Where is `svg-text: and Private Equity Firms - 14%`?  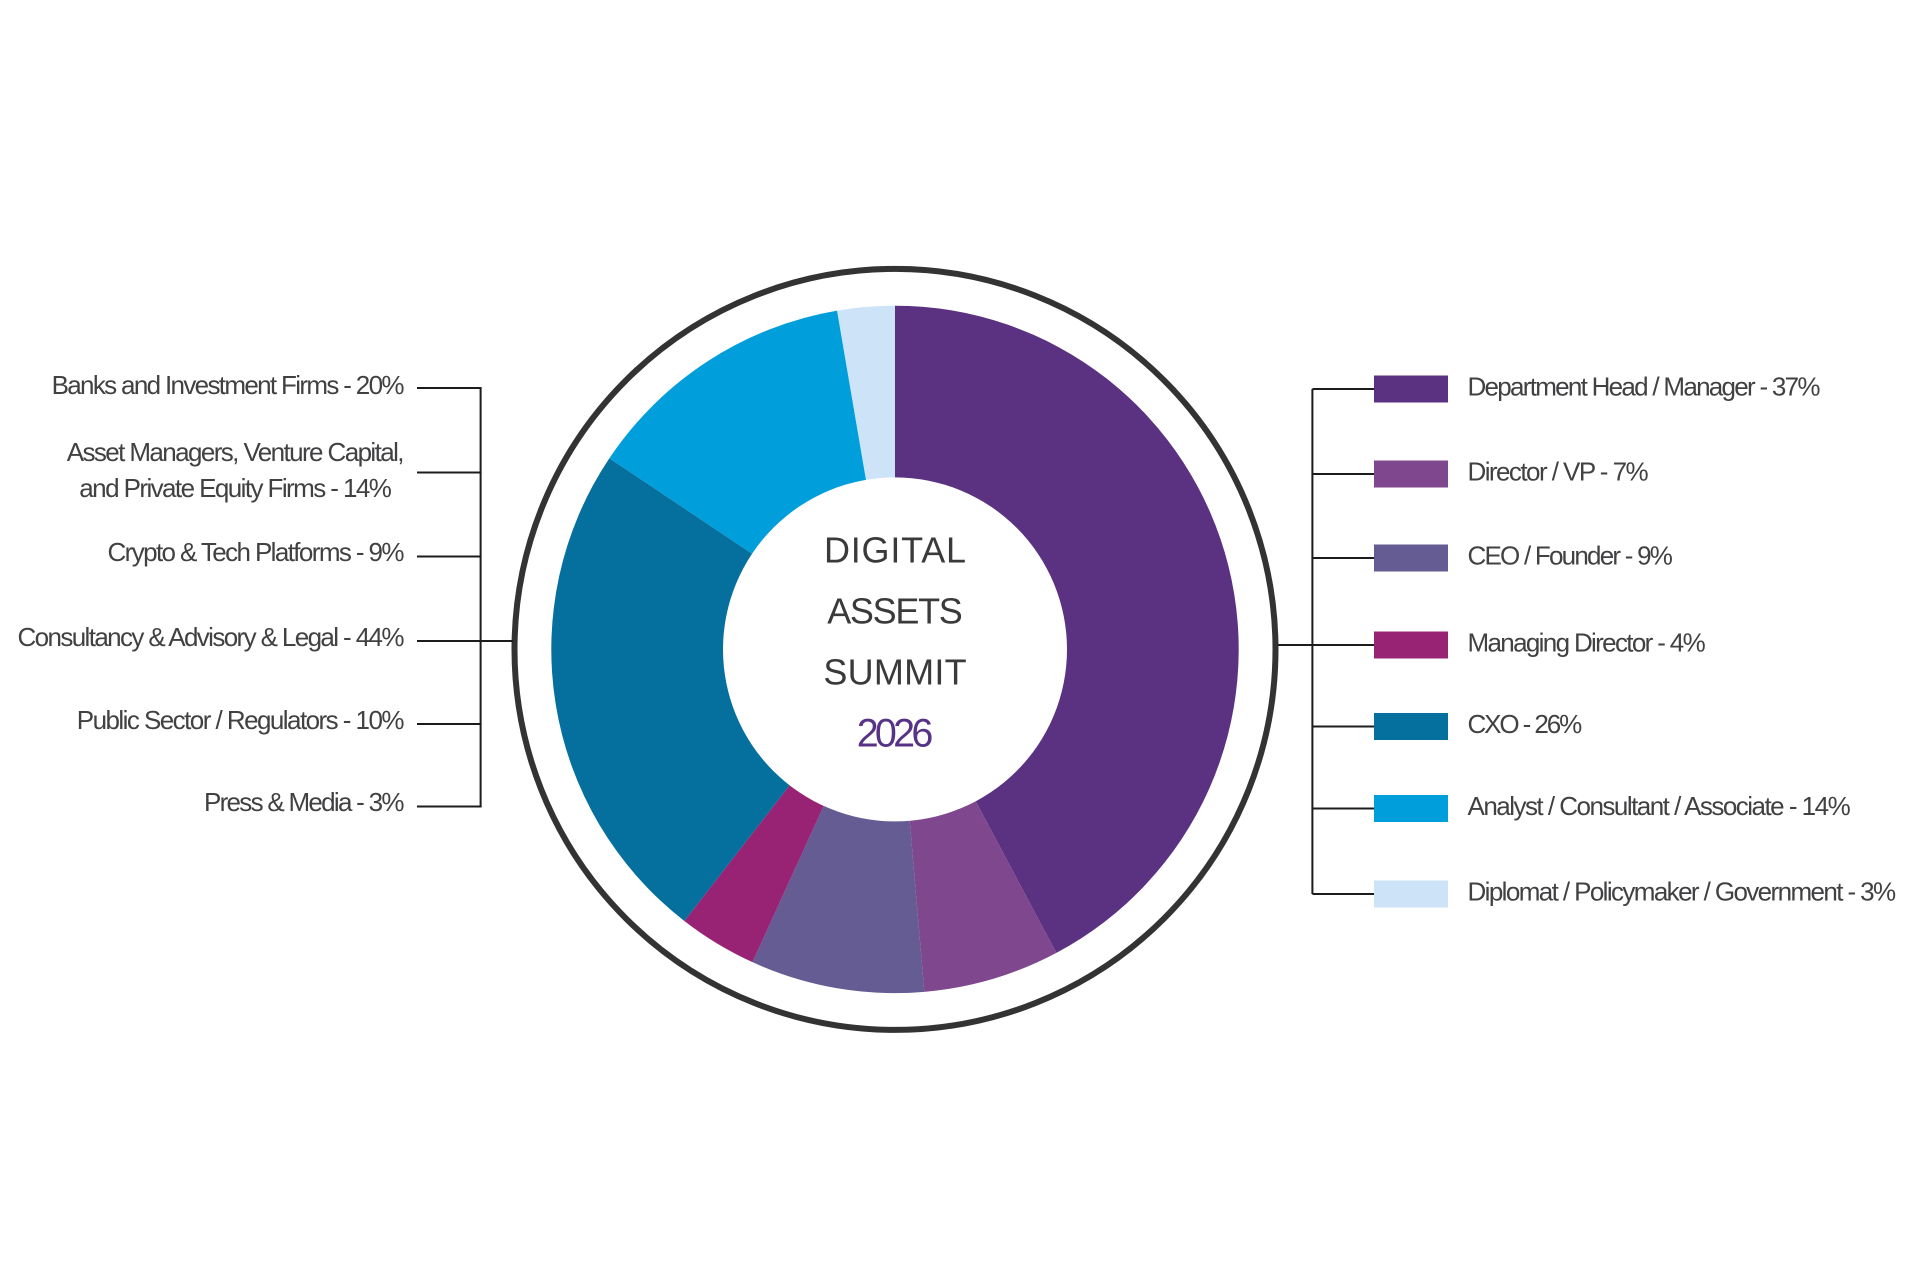
svg-text: and Private Equity Firms - 14% is located at coordinates (235, 488).